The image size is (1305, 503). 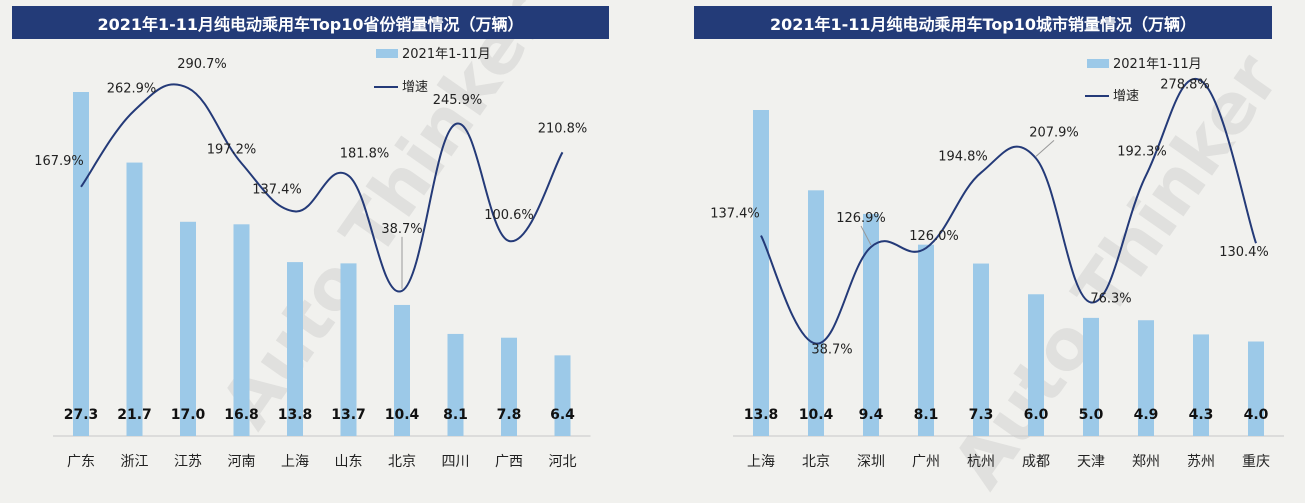 I want to click on category-label: 广东, so click(x=81, y=462).